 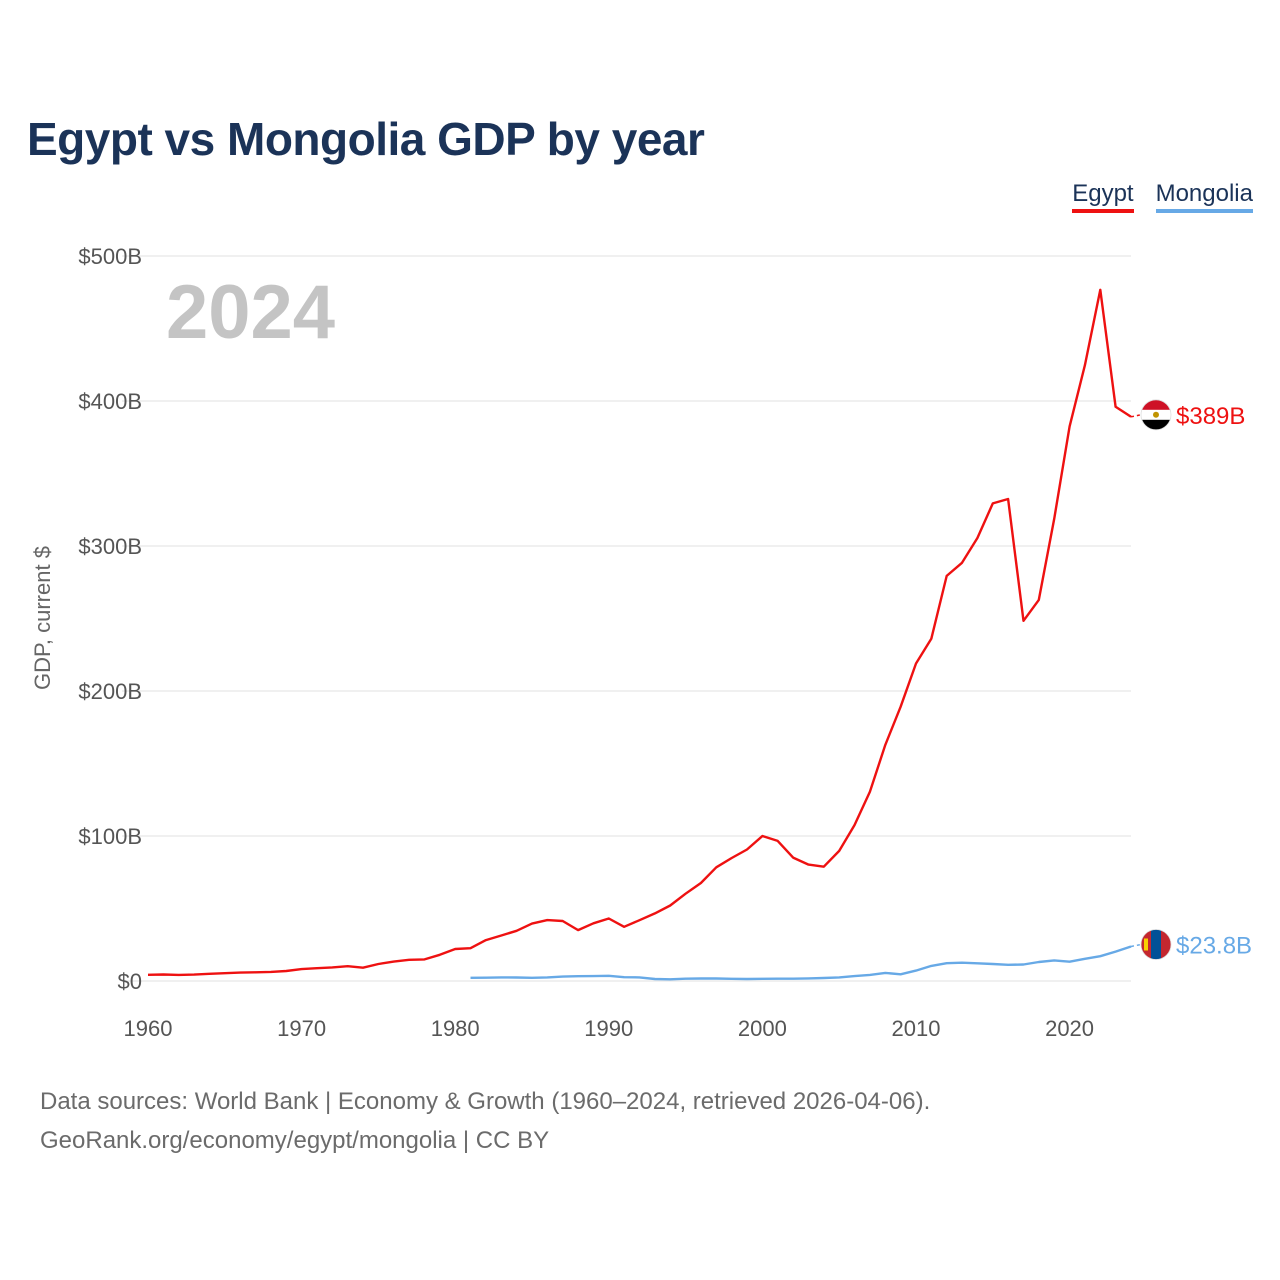 What do you see at coordinates (1214, 945) in the screenshot?
I see `end-value-label-mongolia: $23.8B` at bounding box center [1214, 945].